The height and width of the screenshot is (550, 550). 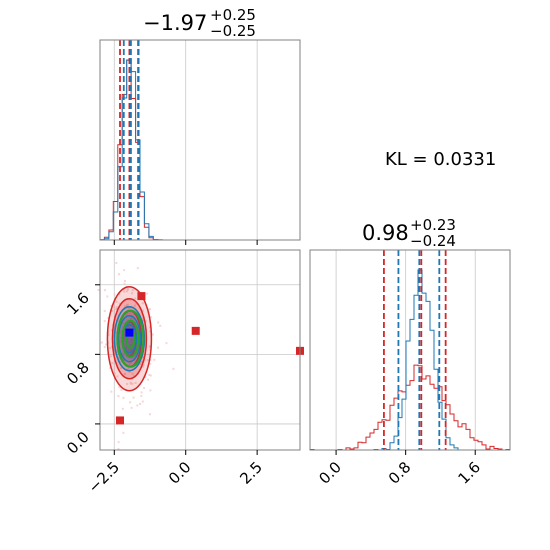 I want to click on param0-title: −1.97, so click(x=175, y=23).